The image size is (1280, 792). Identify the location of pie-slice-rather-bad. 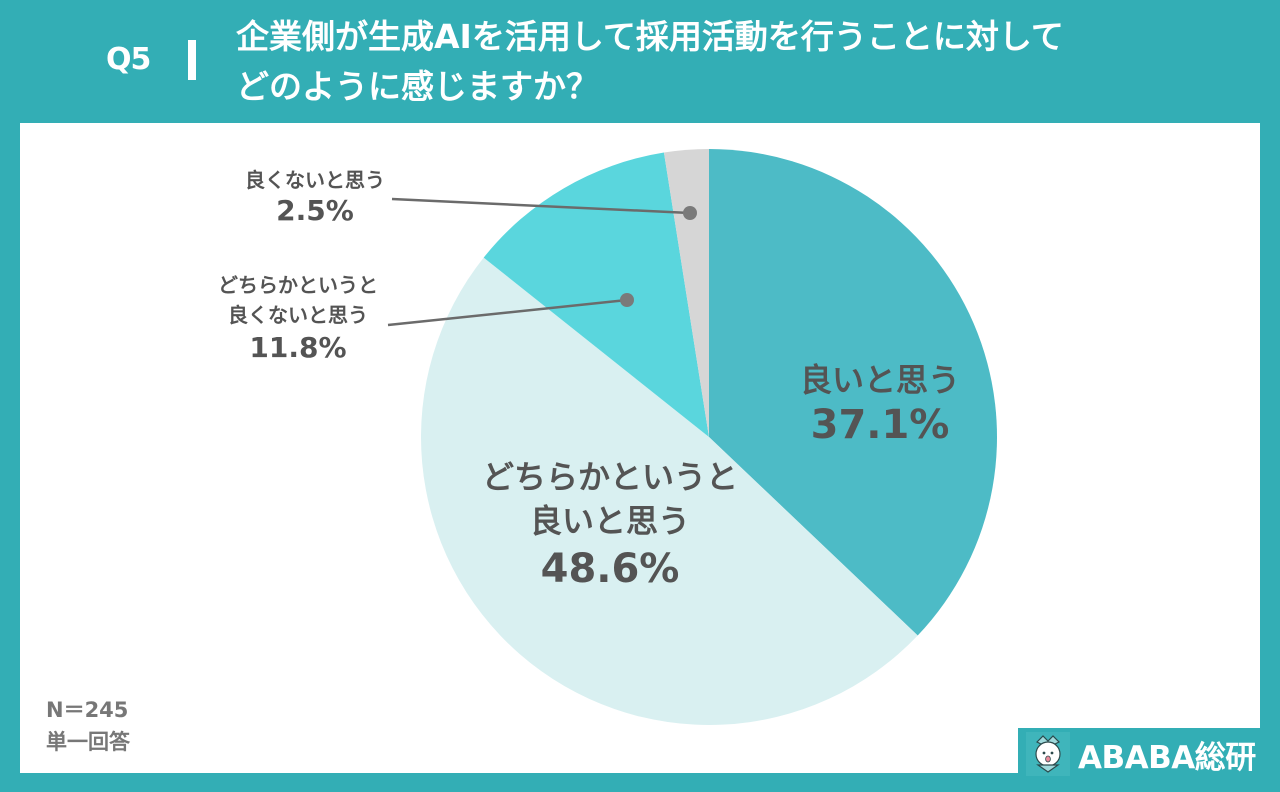
(596, 294).